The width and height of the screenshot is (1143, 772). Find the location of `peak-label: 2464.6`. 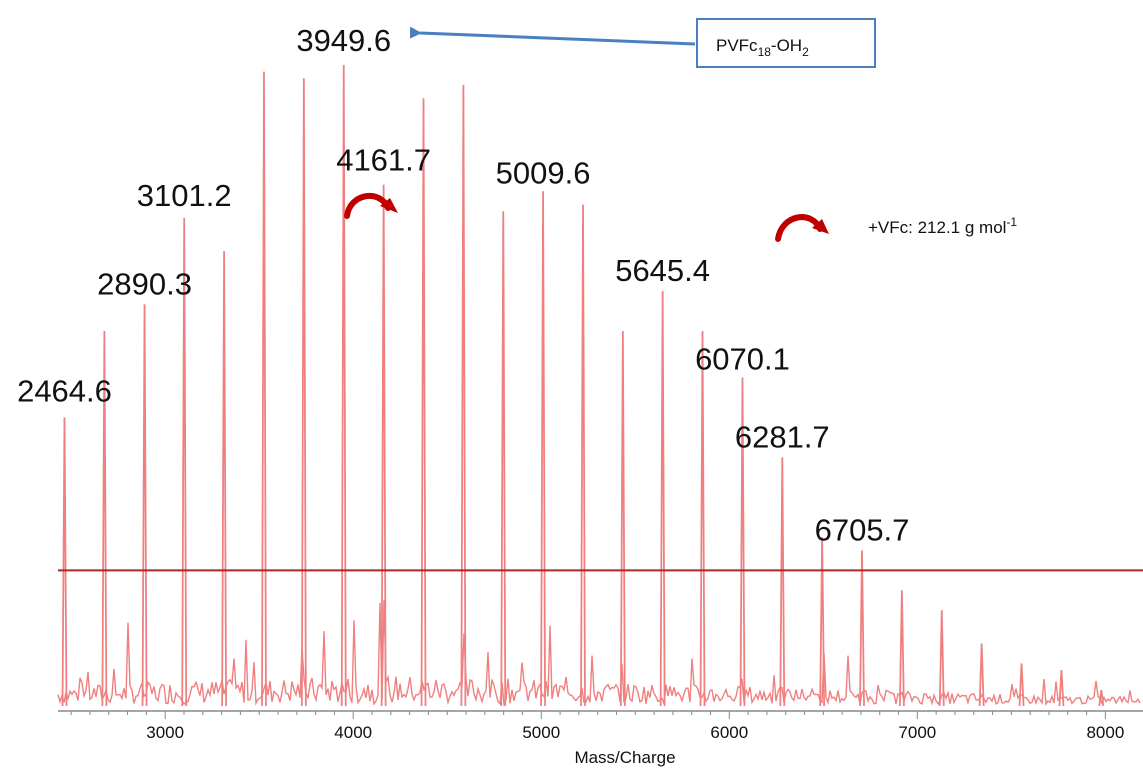

peak-label: 2464.6 is located at coordinates (64, 390).